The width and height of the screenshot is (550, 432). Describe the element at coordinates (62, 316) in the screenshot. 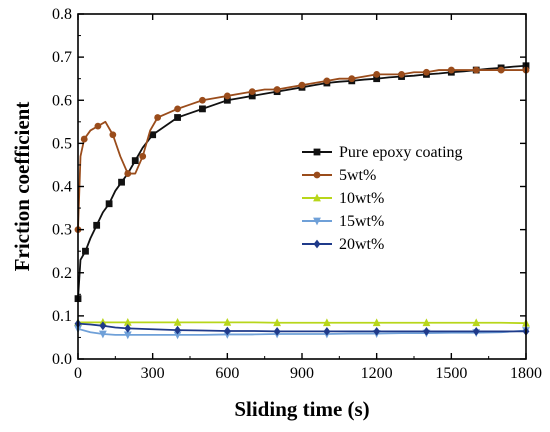

I see `y-tick-label: 0.1` at that location.